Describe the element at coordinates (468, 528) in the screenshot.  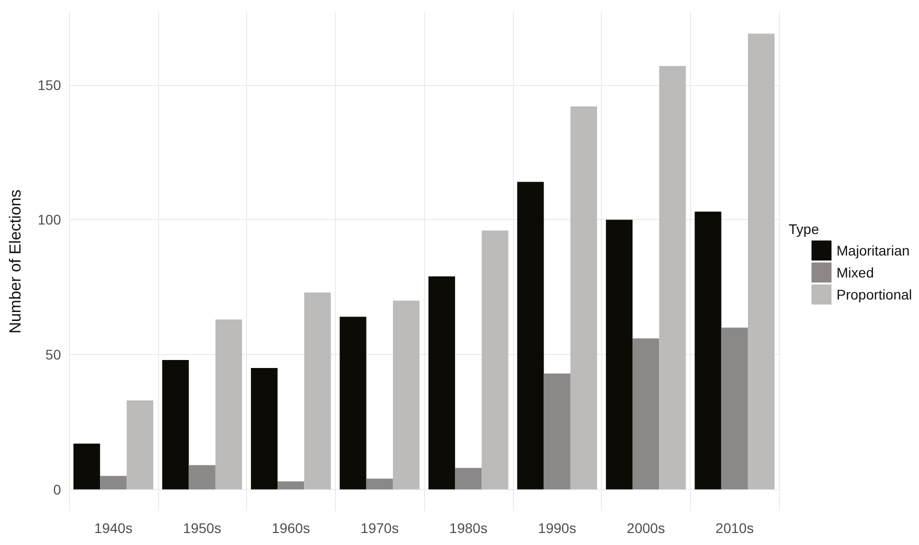
I see `x-tick-label: 1980s` at that location.